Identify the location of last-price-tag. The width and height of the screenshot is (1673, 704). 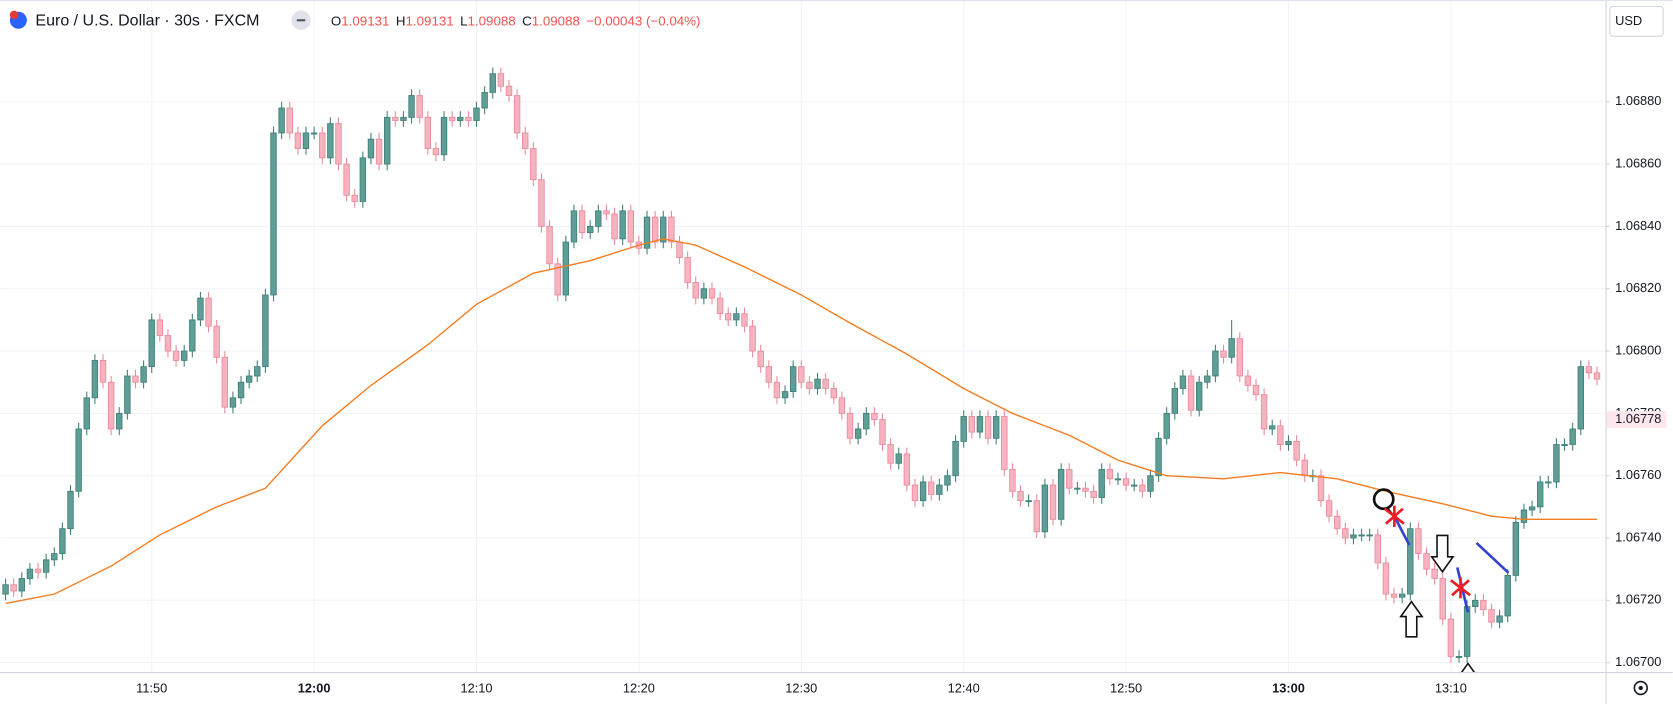
(1636, 420).